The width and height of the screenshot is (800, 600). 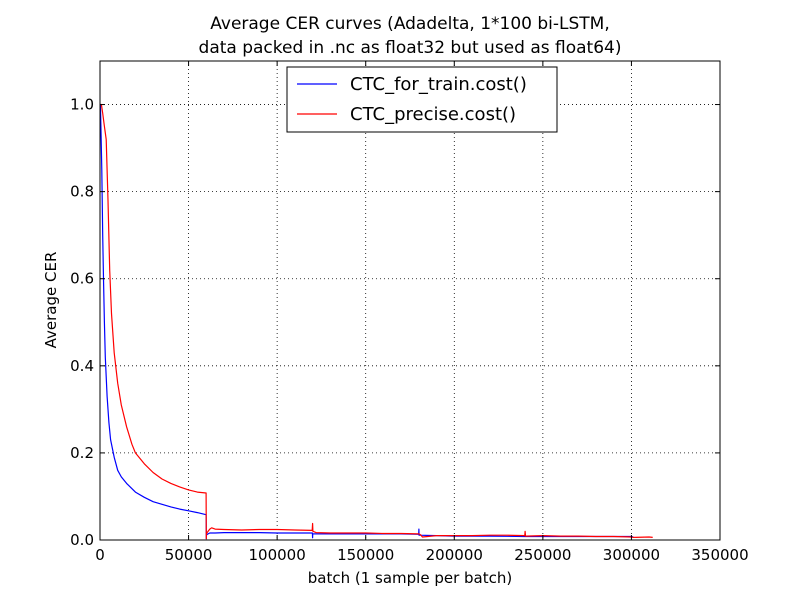 I want to click on legend-label-ctc-precise: CTC_precise.cost(), so click(x=433, y=114).